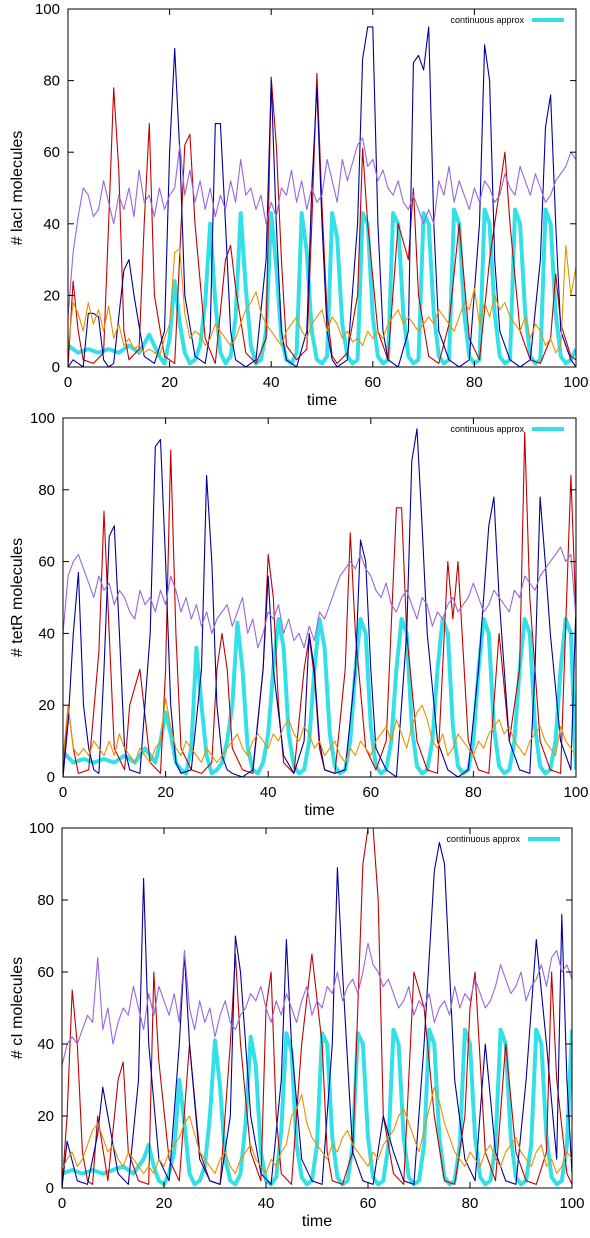  Describe the element at coordinates (17, 188) in the screenshot. I see `y-axis-label: # lacI molecules` at that location.